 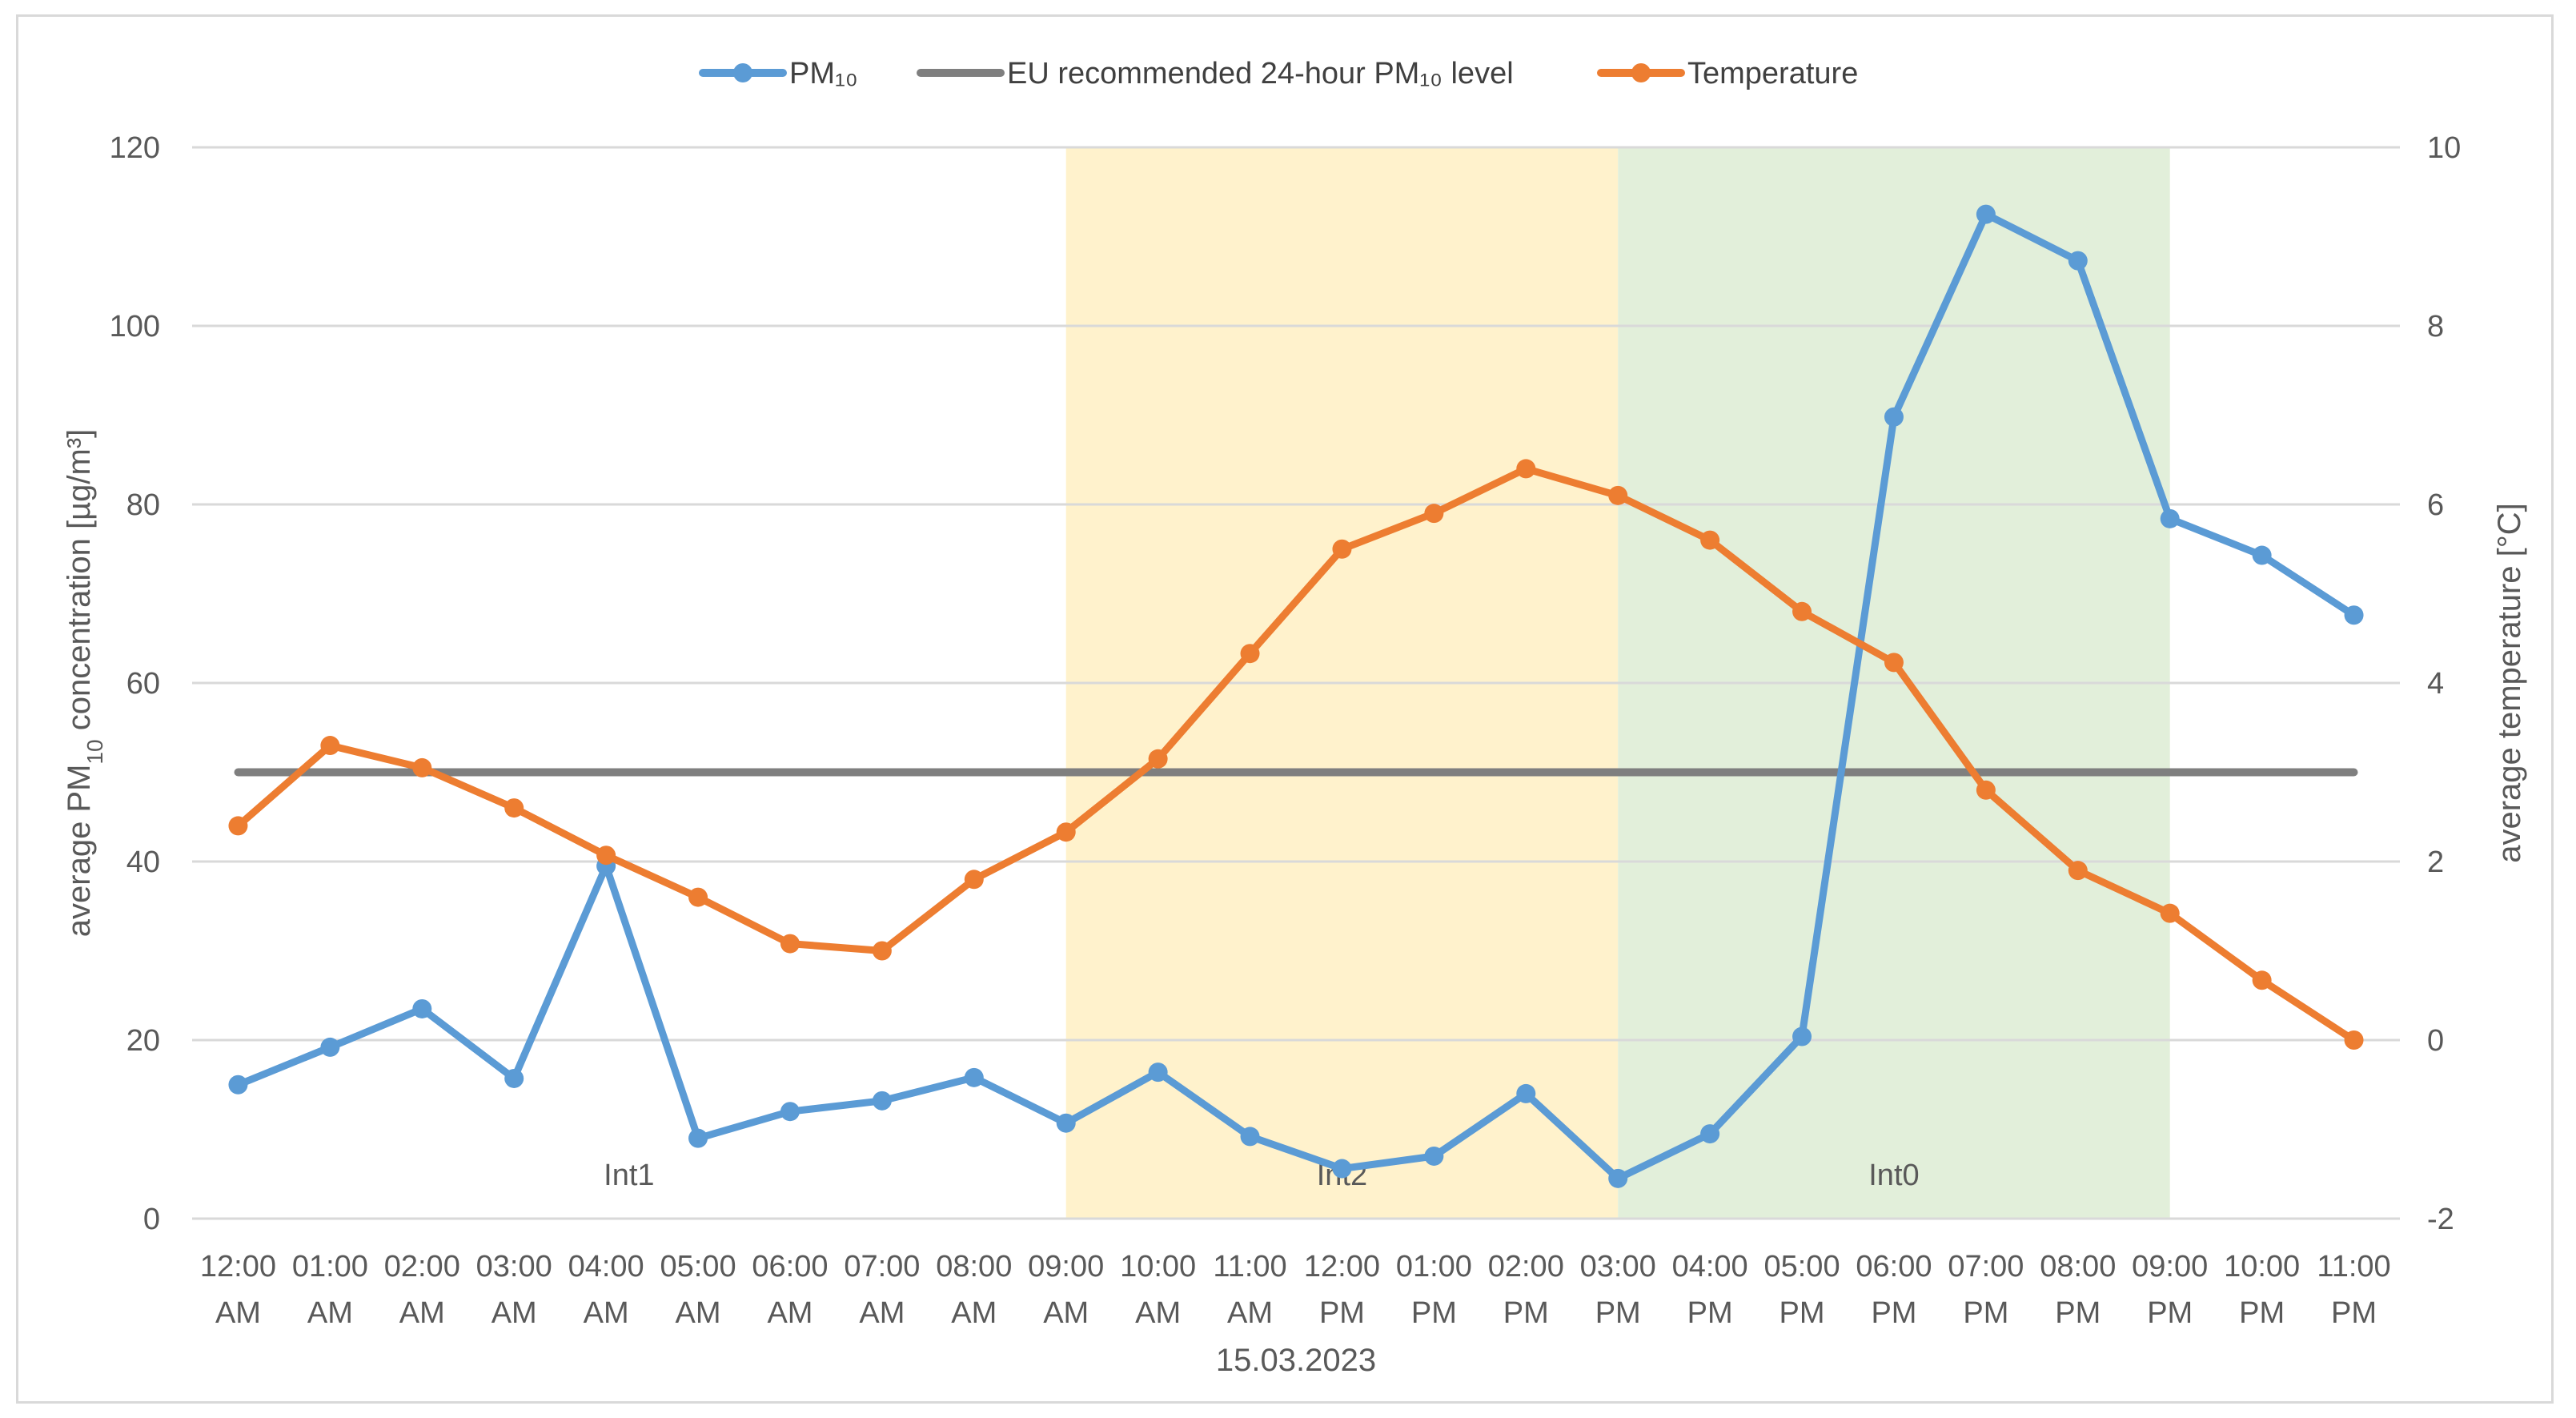 I want to click on legend-item-eu-recommended-24-hour-pm-level: EU recommended 24-hour PM₁₀ level, so click(x=1215, y=73).